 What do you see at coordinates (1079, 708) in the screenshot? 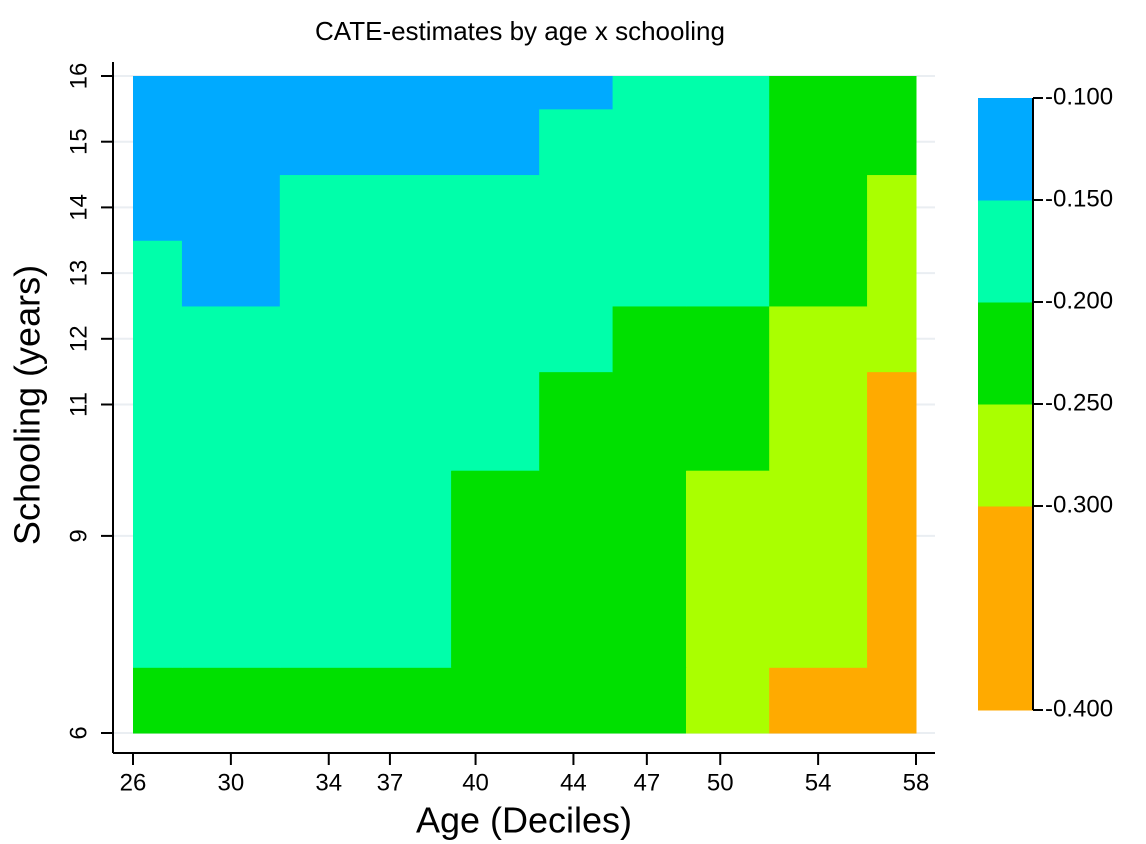
I see `colorbar-tick-label: -0.400` at bounding box center [1079, 708].